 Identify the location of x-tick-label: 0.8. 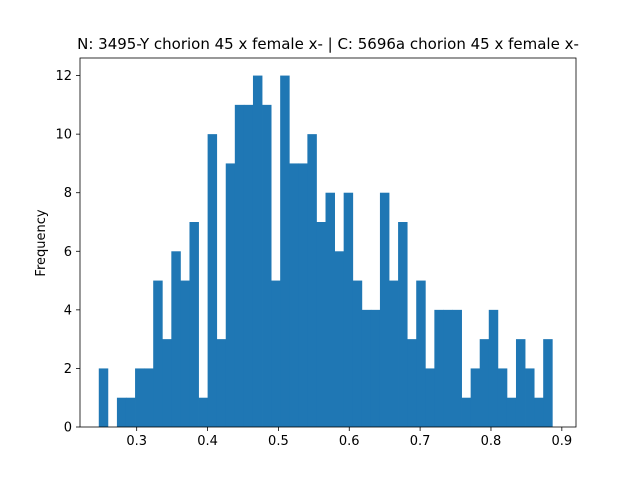
(491, 441).